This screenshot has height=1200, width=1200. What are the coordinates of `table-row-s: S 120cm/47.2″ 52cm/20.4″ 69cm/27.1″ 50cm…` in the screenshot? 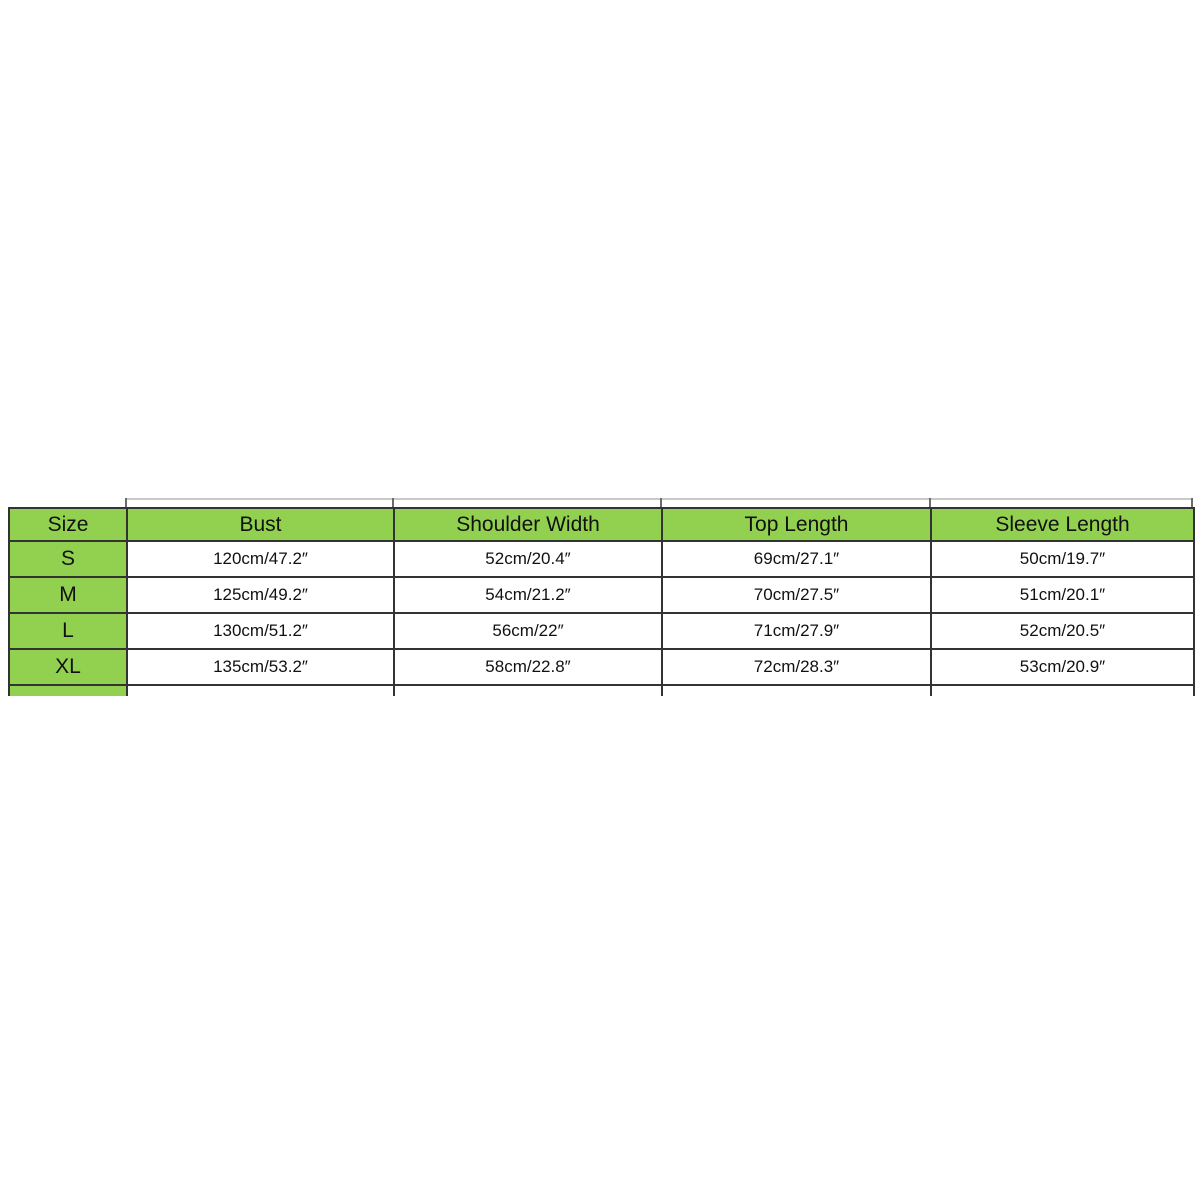 It's located at (601, 559).